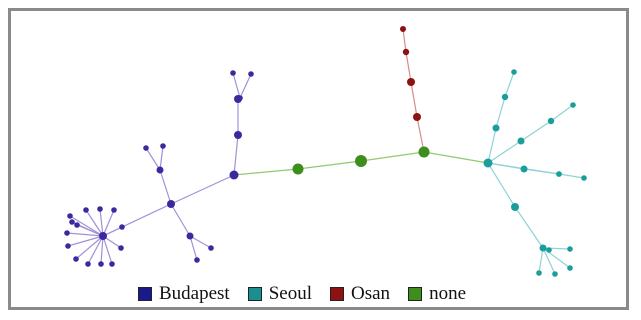 This screenshot has height=320, width=641. What do you see at coordinates (536, 131) in the screenshot?
I see `graph-edge-s_d1a-s_d1b` at bounding box center [536, 131].